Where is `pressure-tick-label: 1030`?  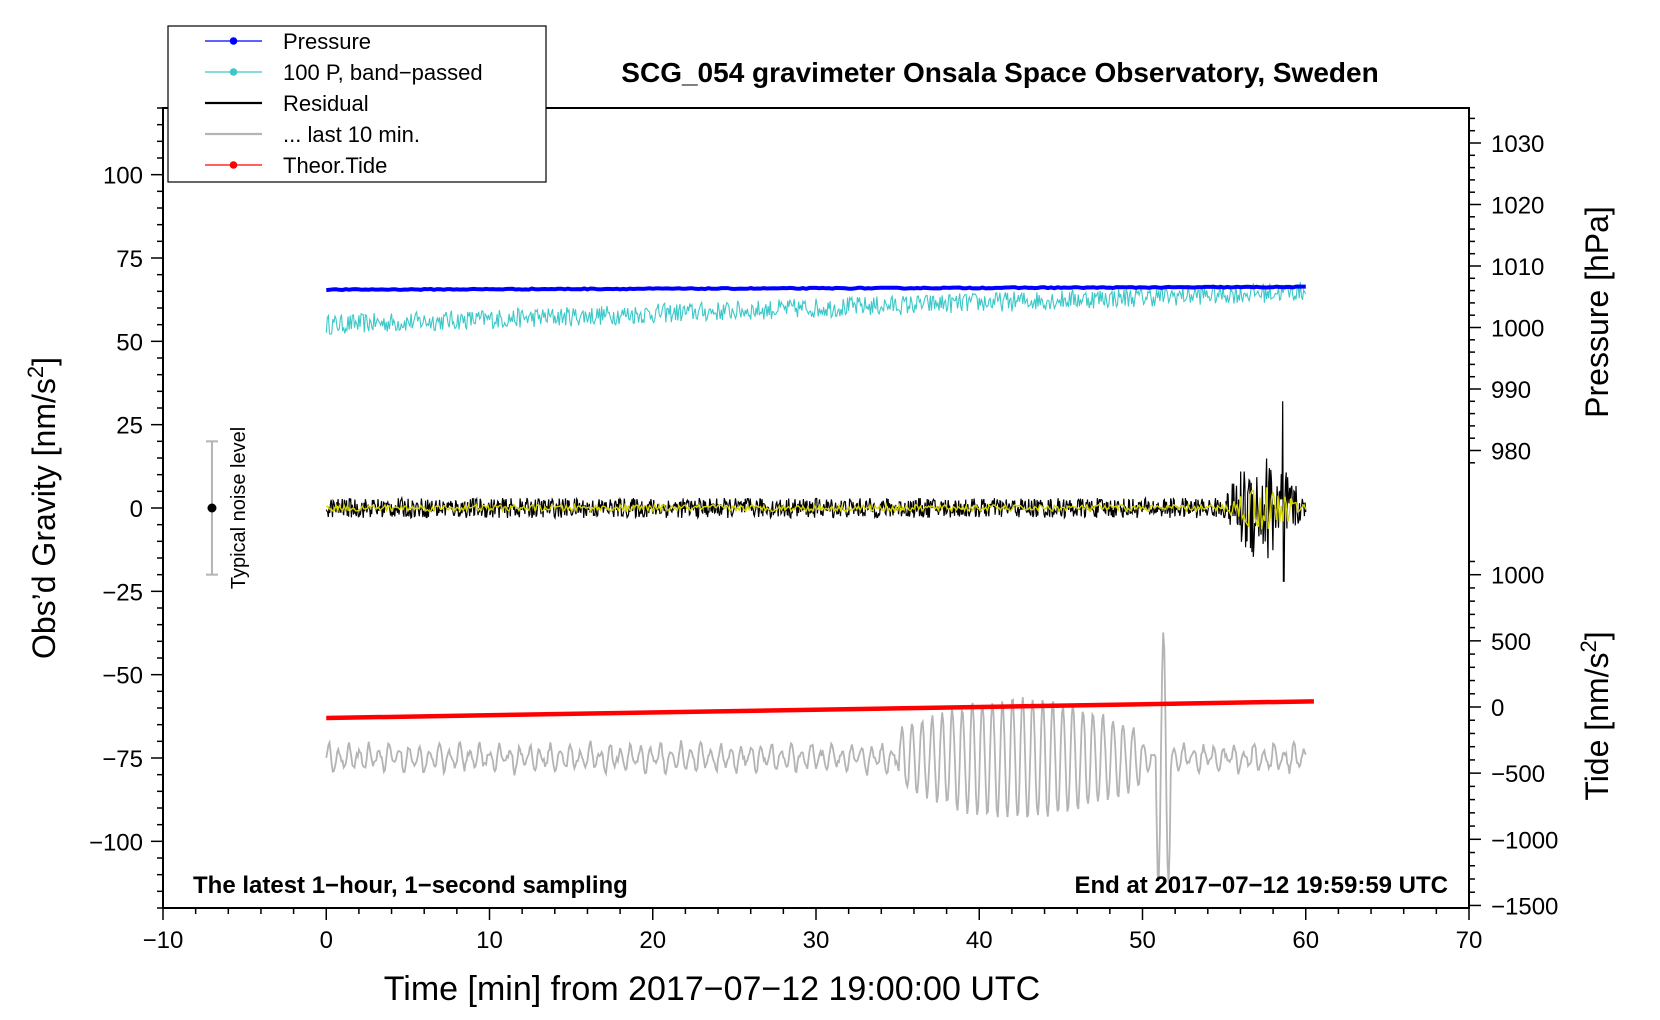 pressure-tick-label: 1030 is located at coordinates (1517, 144).